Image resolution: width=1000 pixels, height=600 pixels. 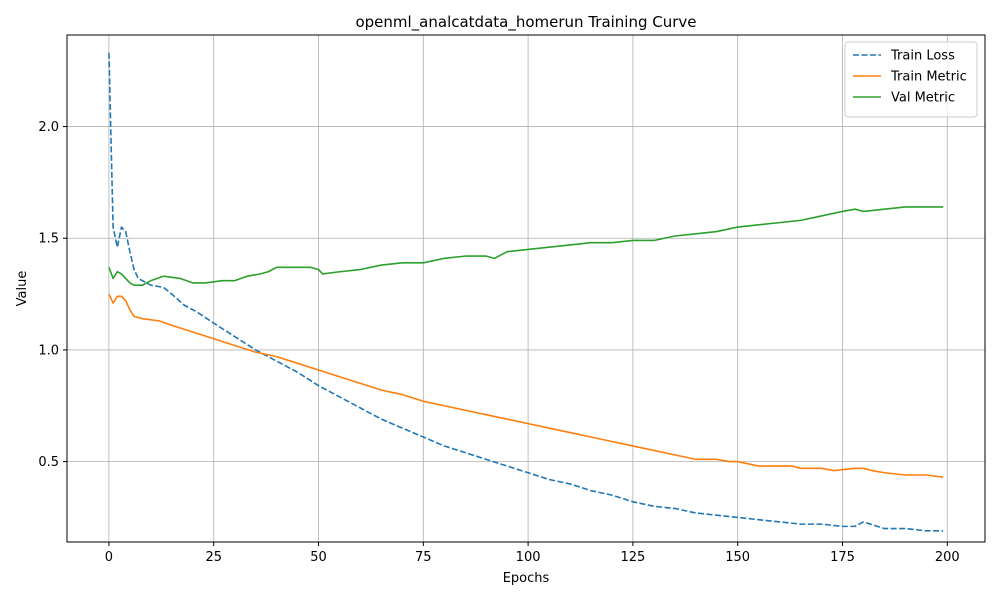 What do you see at coordinates (318, 557) in the screenshot?
I see `x-tick-label: 50` at bounding box center [318, 557].